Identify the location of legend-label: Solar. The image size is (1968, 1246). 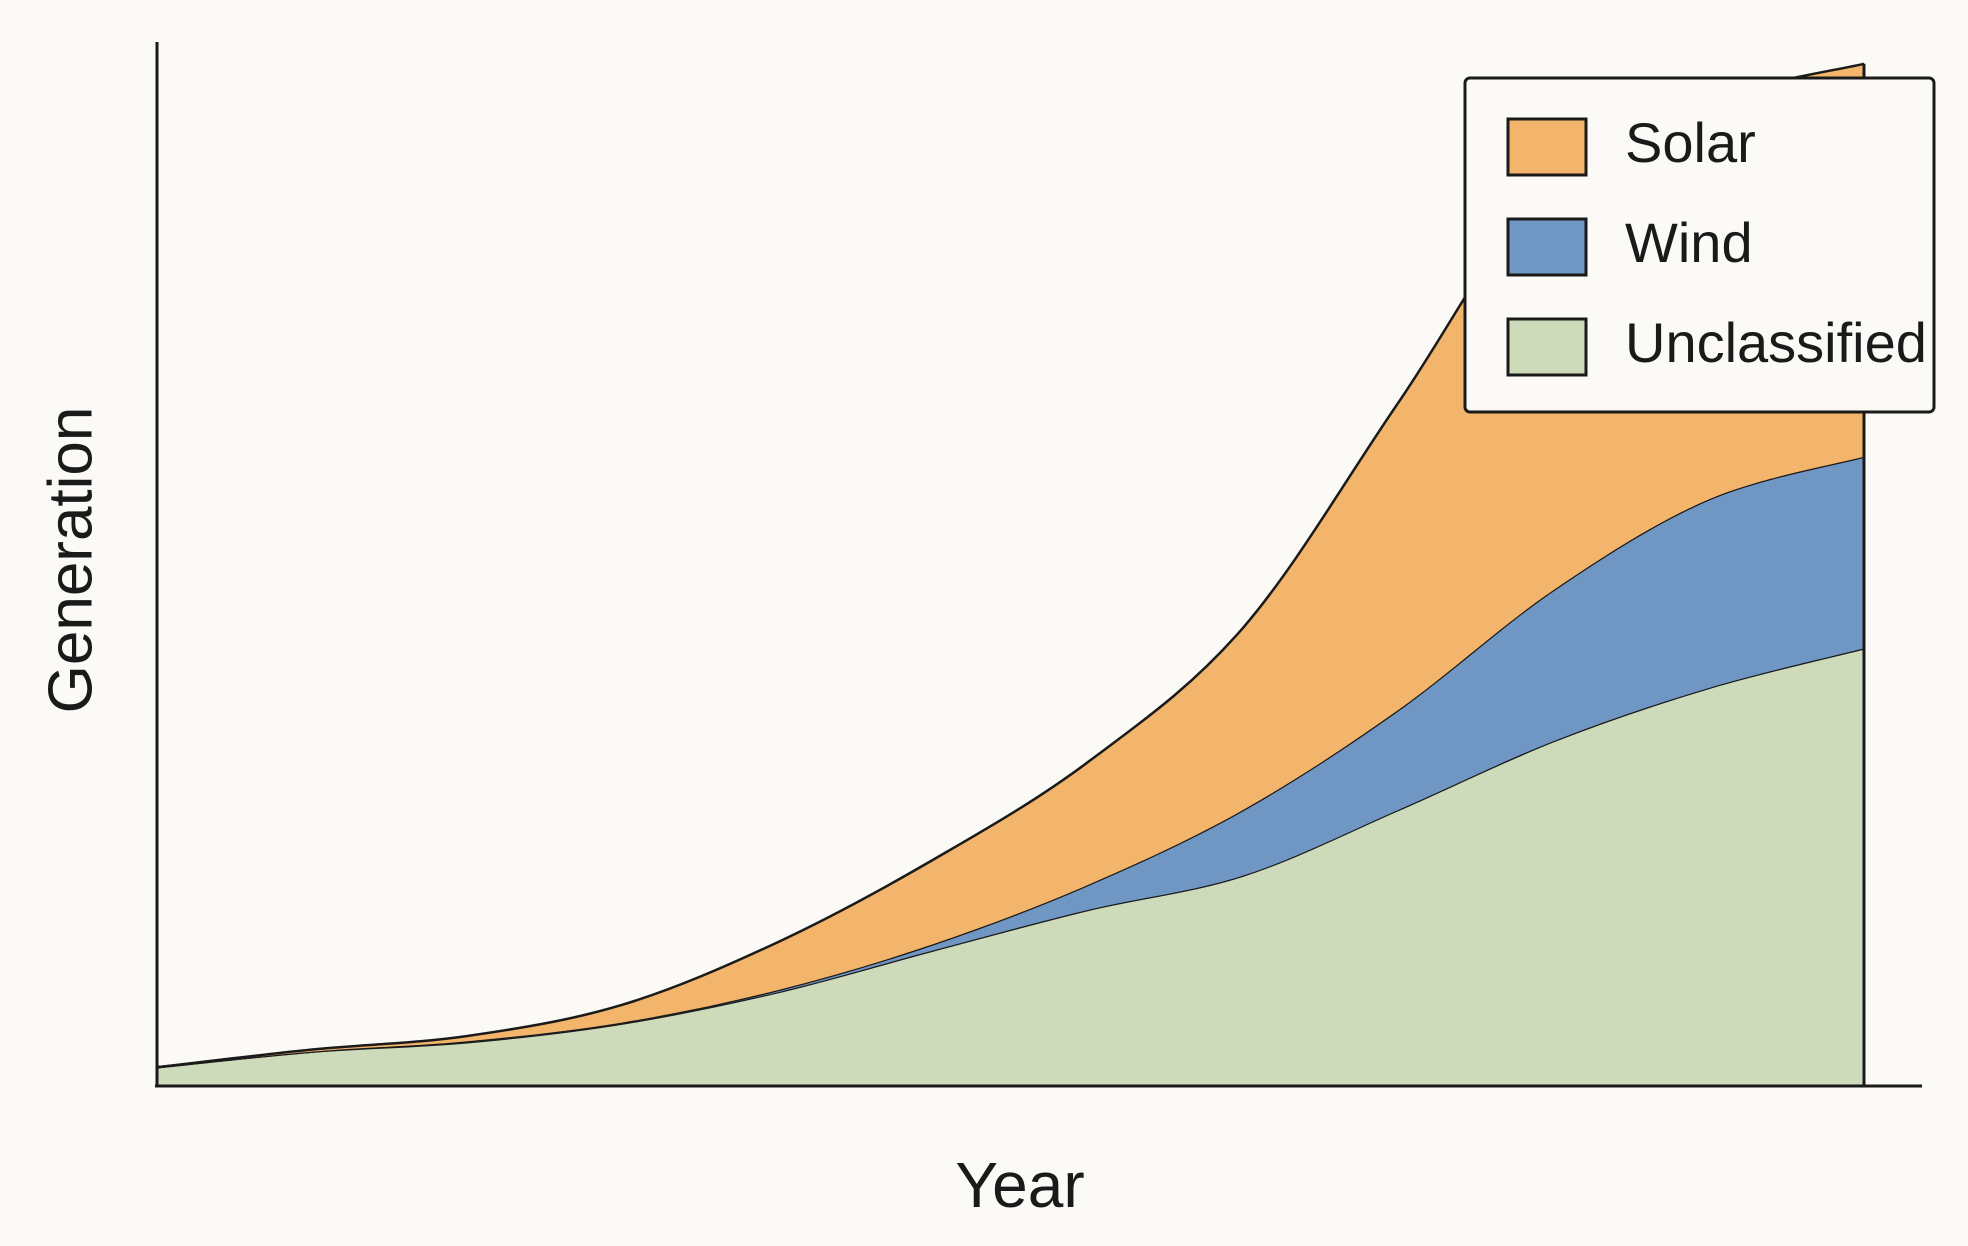
(1690, 142).